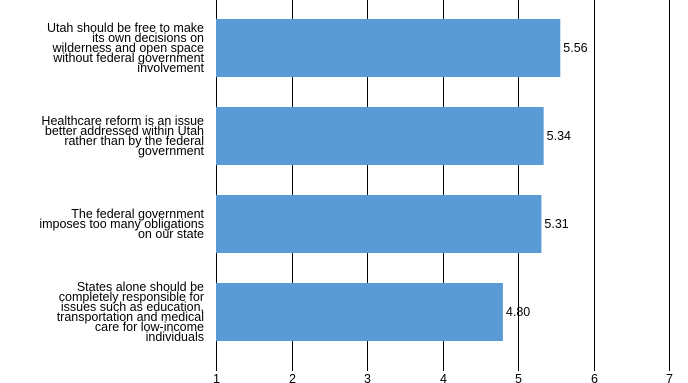 This screenshot has height=383, width=688. I want to click on category-label-line: wilderness and open space, so click(128, 48).